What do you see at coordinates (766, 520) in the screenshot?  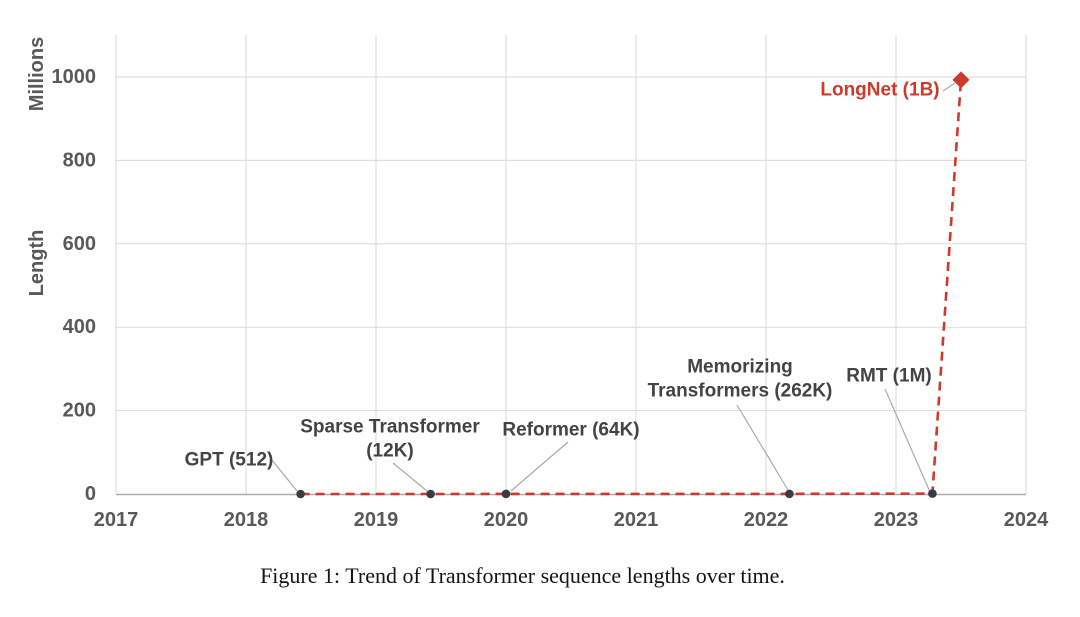 I see `x-tick-label: 2022` at bounding box center [766, 520].